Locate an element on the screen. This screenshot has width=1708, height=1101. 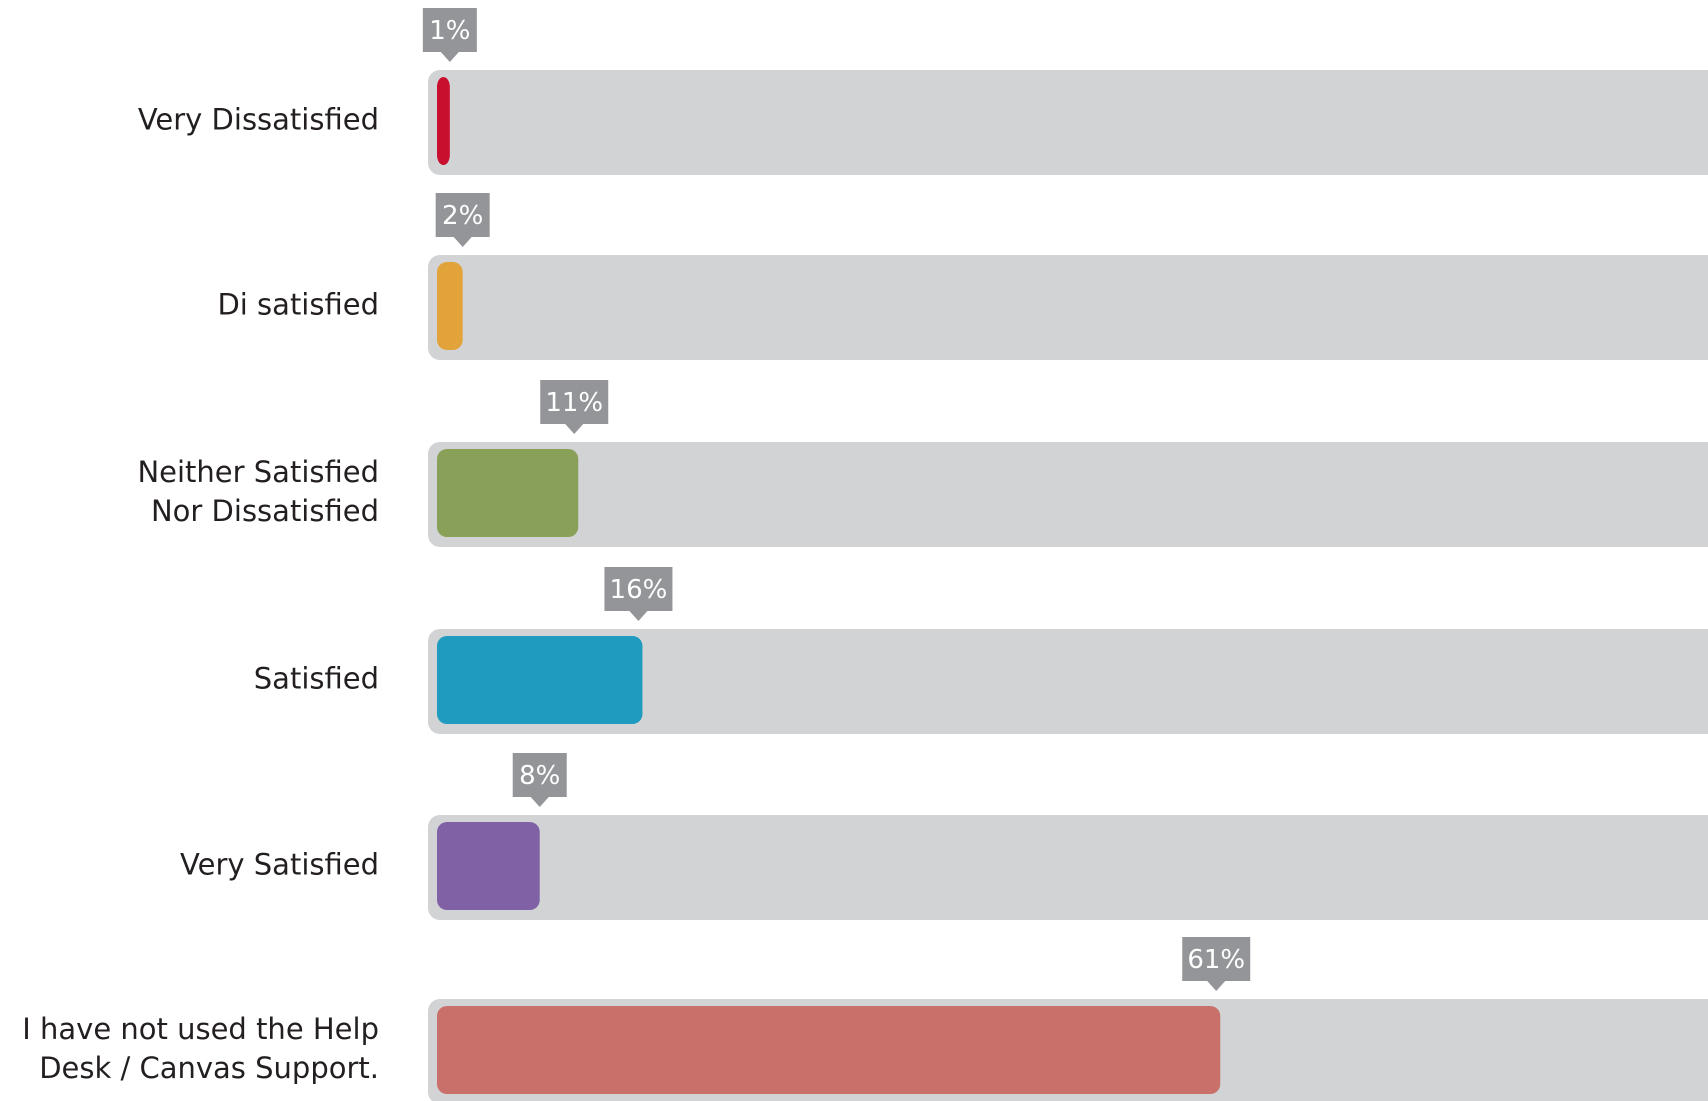
data-label: 8% is located at coordinates (539, 776).